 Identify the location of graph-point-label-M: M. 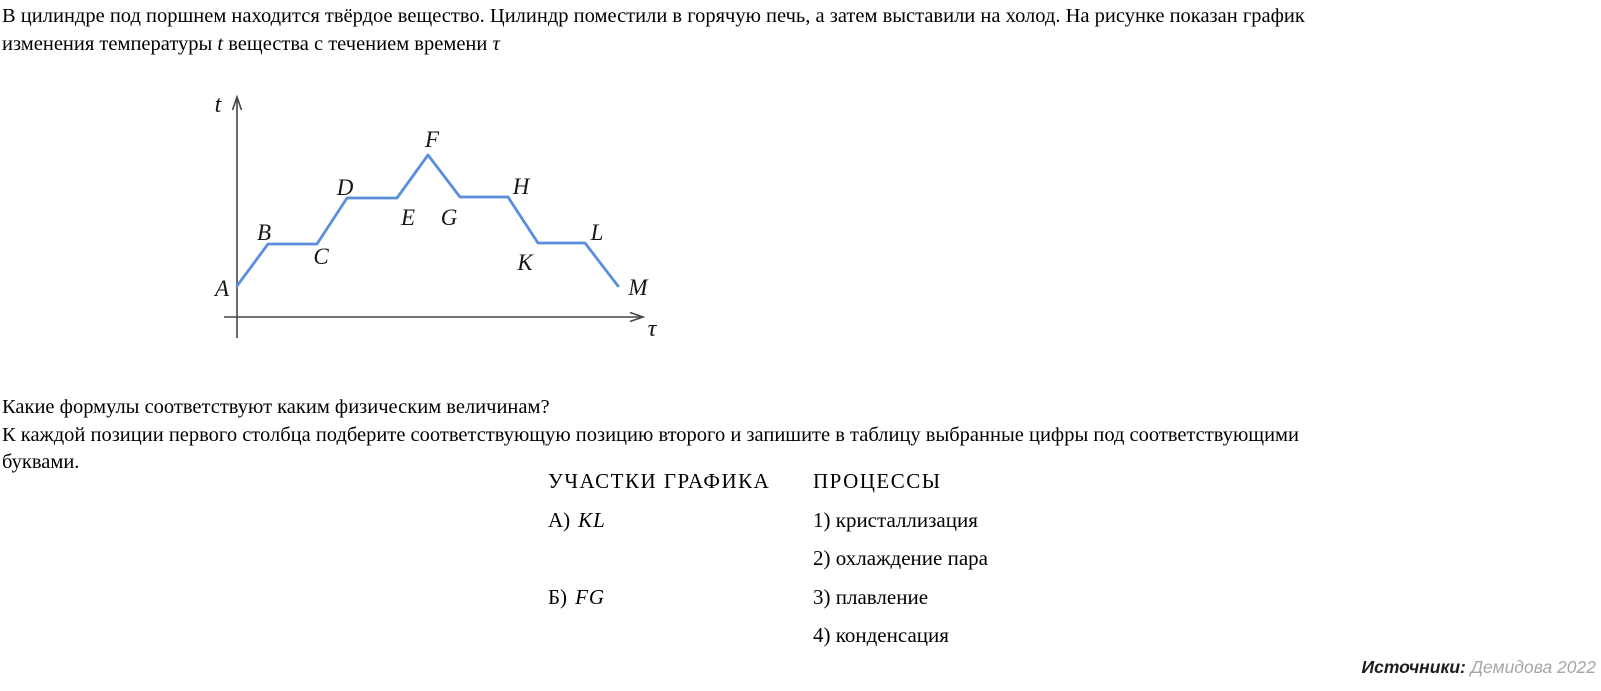
(638, 287).